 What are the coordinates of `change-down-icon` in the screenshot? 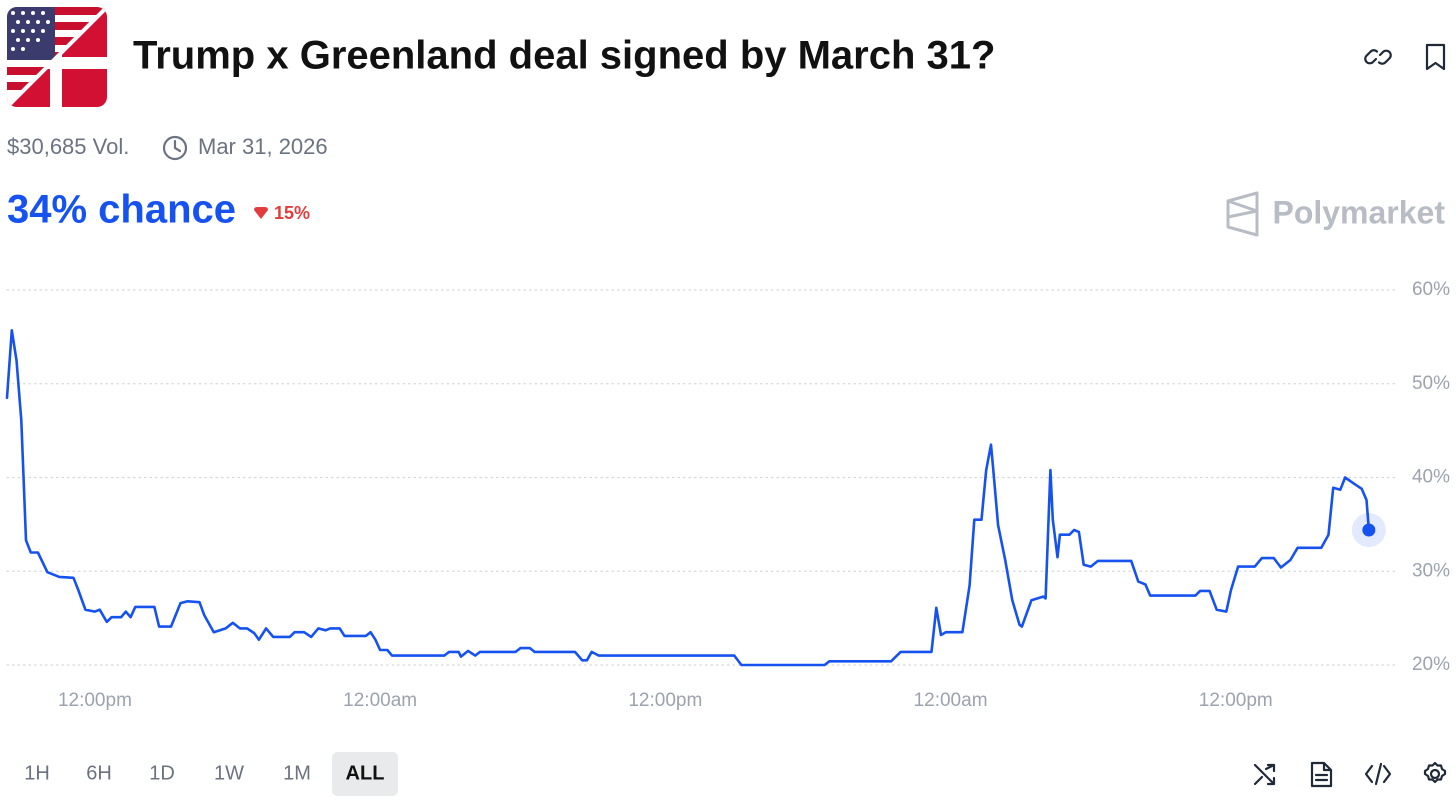 It's located at (261, 213).